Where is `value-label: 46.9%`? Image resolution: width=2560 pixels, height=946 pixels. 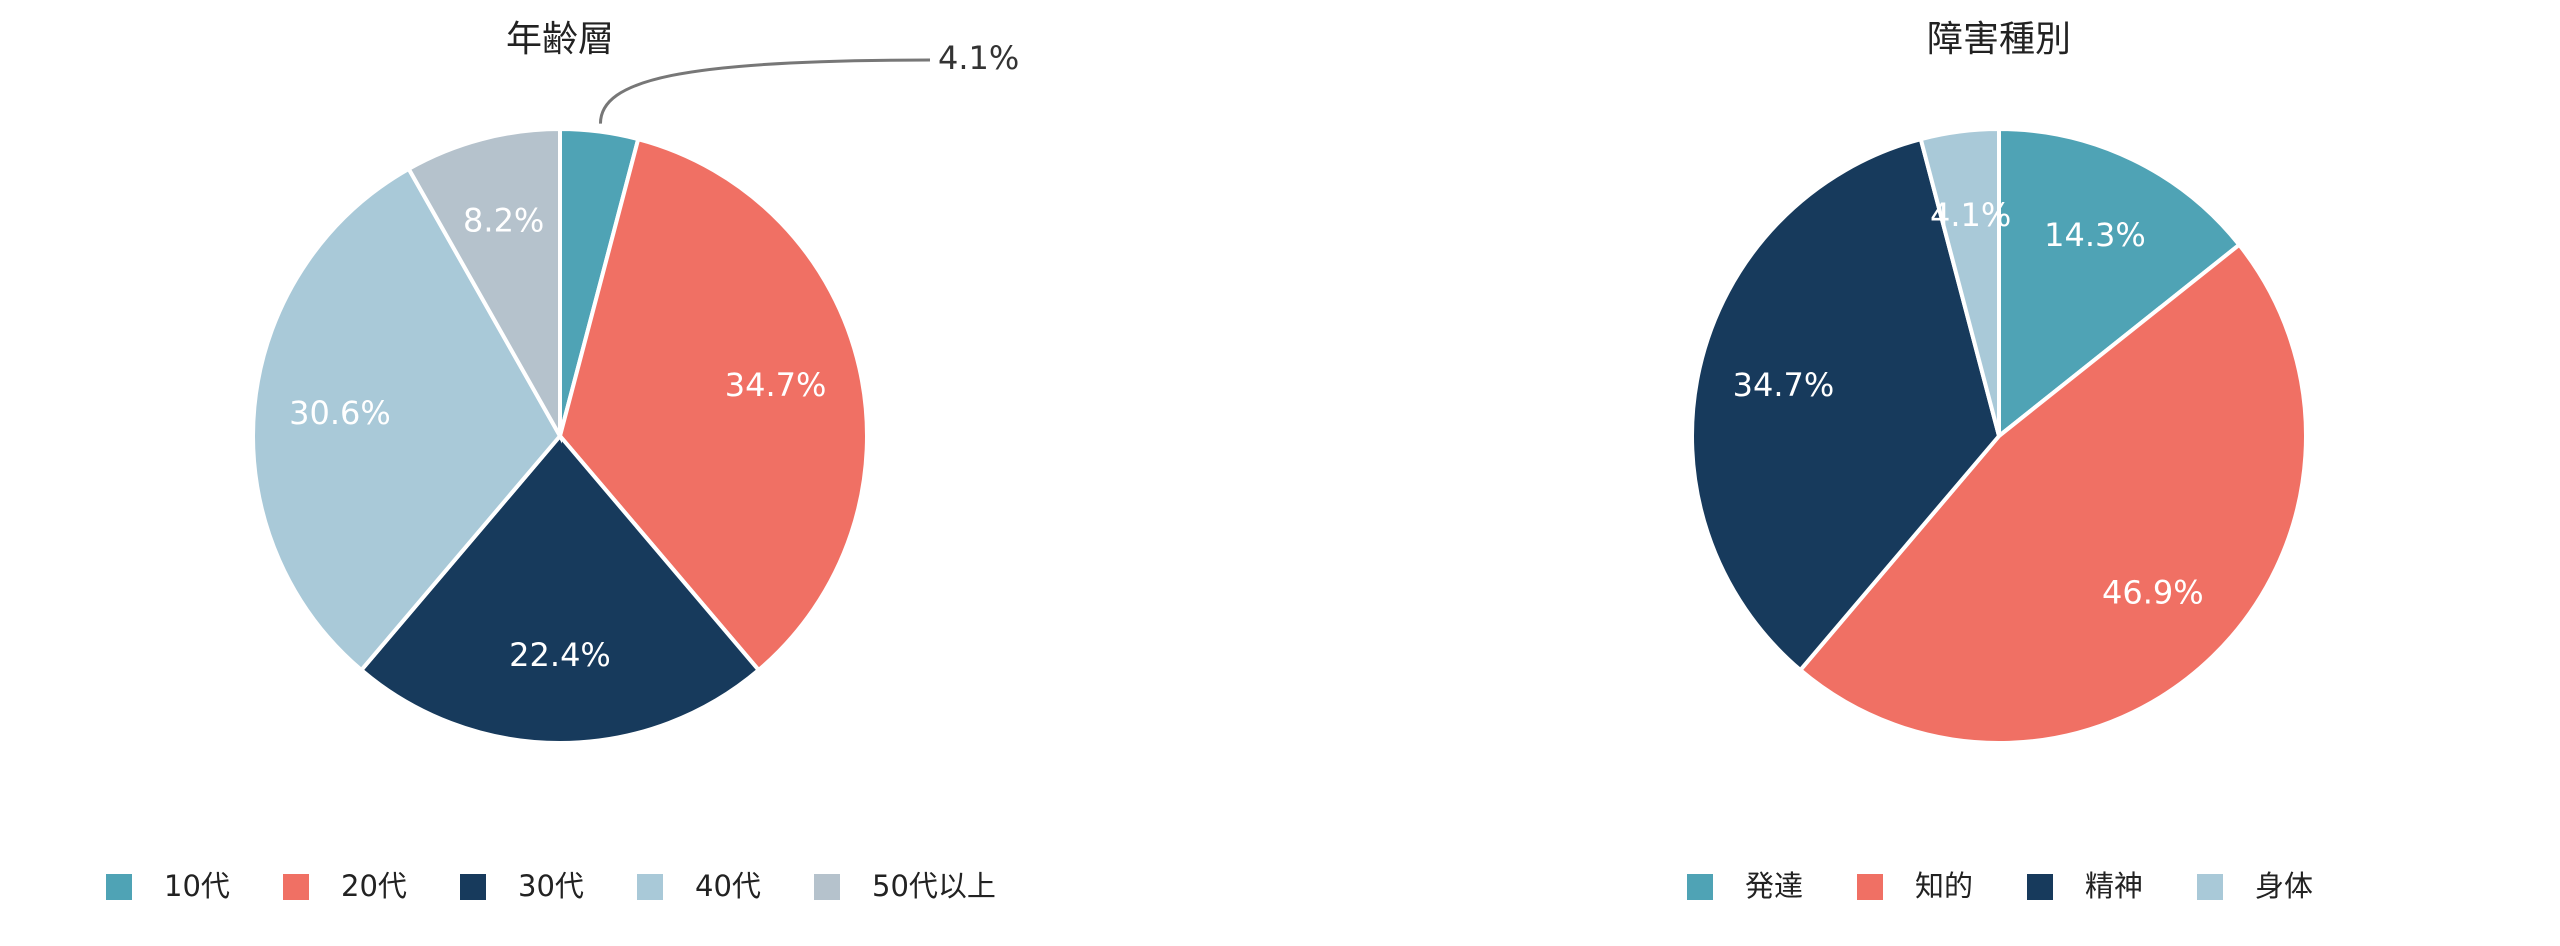
value-label: 46.9% is located at coordinates (2153, 593).